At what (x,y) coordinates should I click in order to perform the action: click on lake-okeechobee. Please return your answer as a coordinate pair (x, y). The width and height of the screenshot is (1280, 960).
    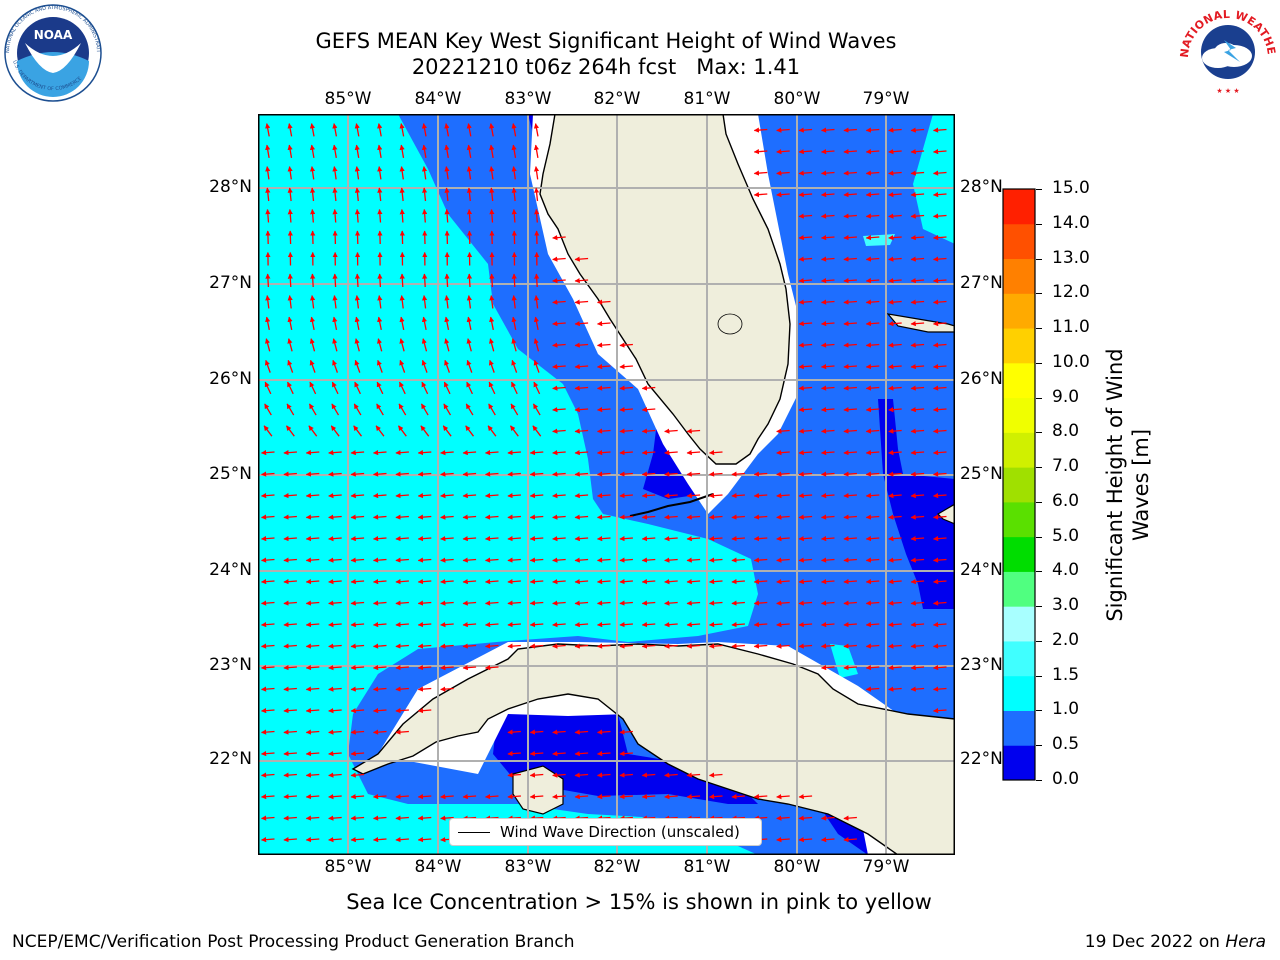
    Looking at the image, I should click on (730, 324).